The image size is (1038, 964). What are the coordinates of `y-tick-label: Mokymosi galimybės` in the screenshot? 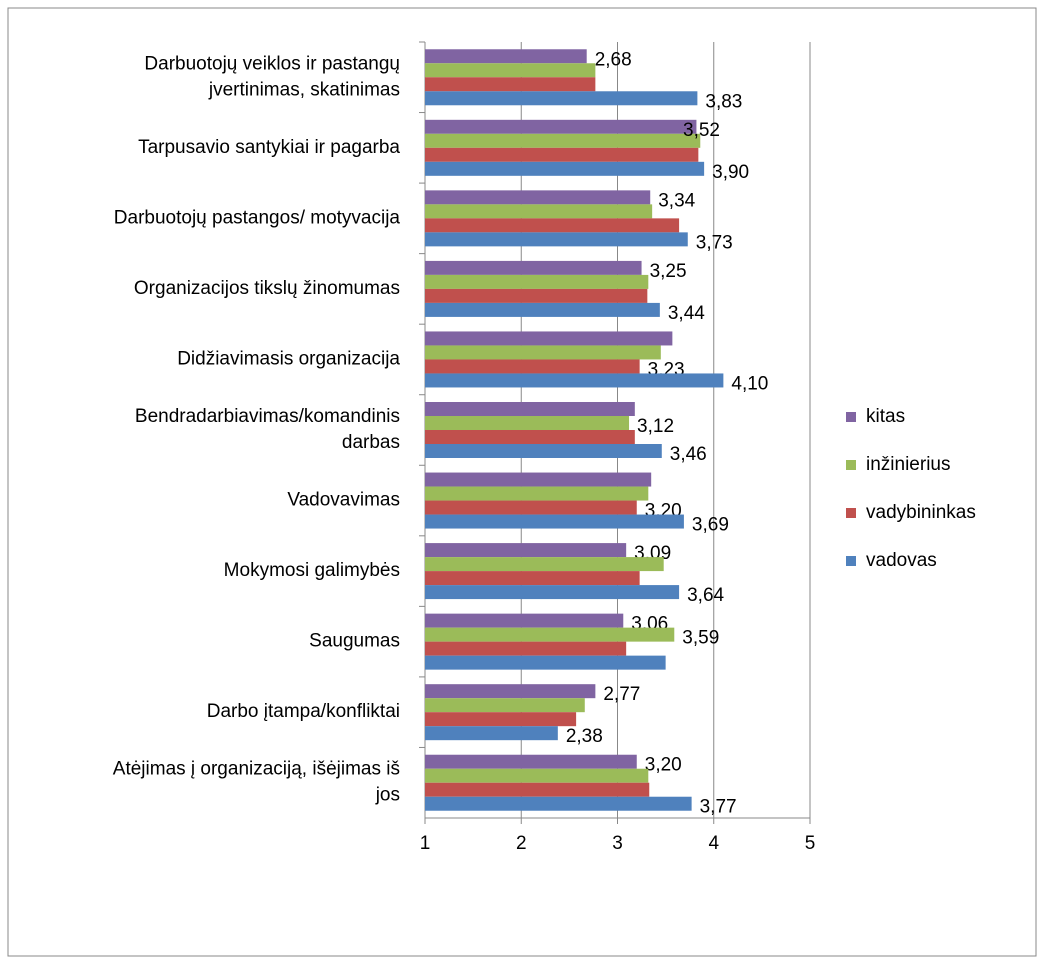 It's located at (312, 570).